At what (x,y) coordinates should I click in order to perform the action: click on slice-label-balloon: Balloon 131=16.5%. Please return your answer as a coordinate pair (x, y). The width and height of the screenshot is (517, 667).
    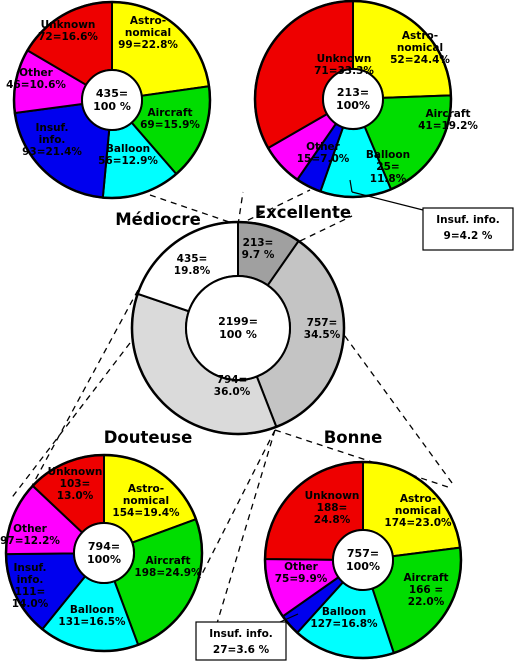
    Looking at the image, I should click on (92, 616).